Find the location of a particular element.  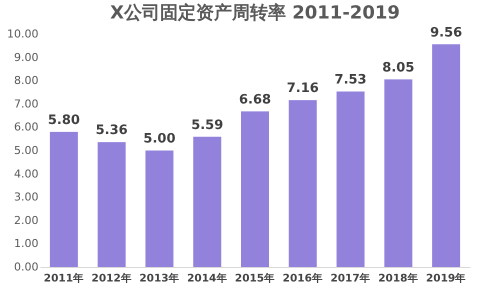

data-label: 8.05 is located at coordinates (398, 68).